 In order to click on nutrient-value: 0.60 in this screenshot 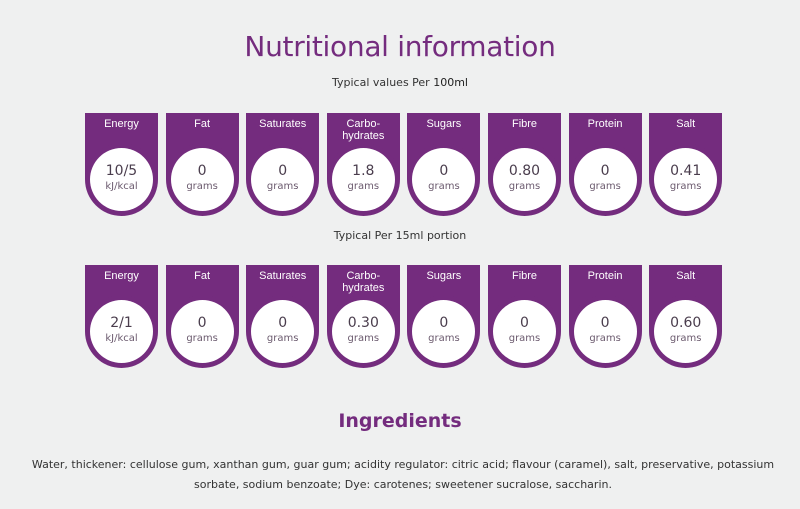, I will do `click(686, 323)`.